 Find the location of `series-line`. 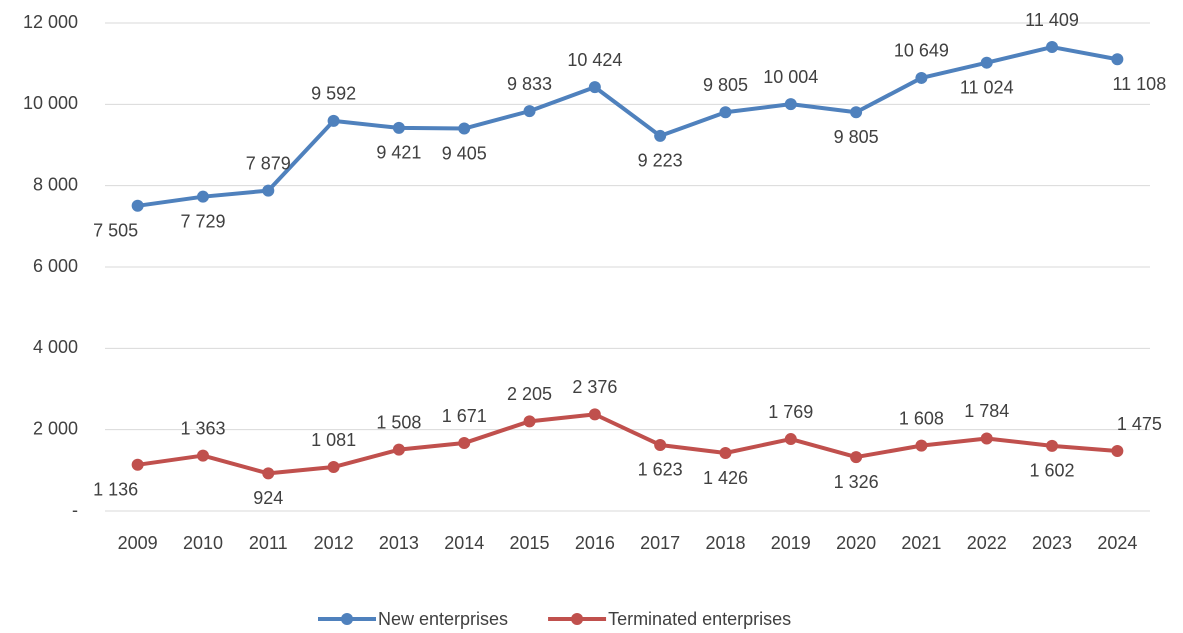

series-line is located at coordinates (627, 444).